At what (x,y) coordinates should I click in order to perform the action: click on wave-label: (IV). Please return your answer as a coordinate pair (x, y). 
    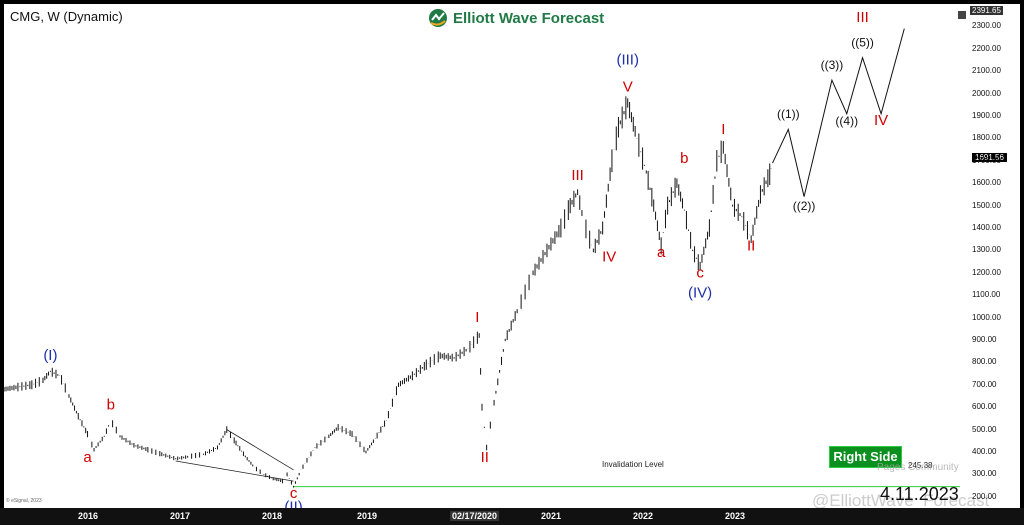
    Looking at the image, I should click on (700, 292).